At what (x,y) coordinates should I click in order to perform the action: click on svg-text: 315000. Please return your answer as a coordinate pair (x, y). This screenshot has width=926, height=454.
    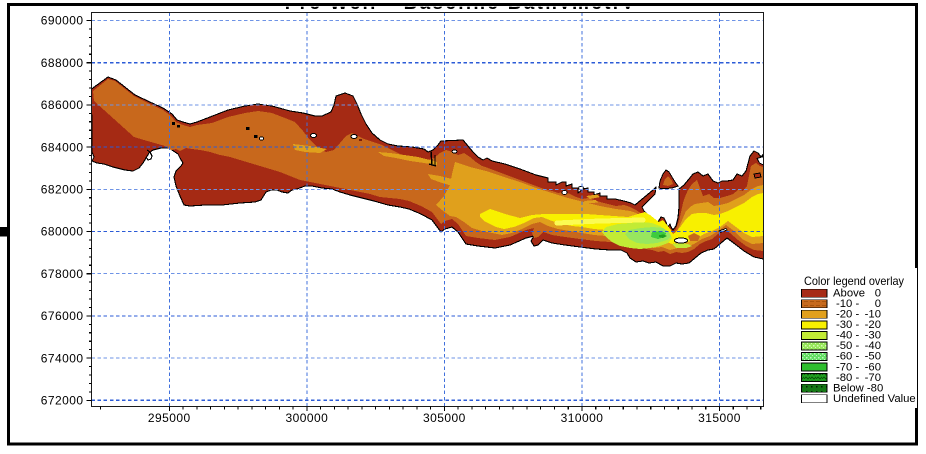
    Looking at the image, I should click on (719, 418).